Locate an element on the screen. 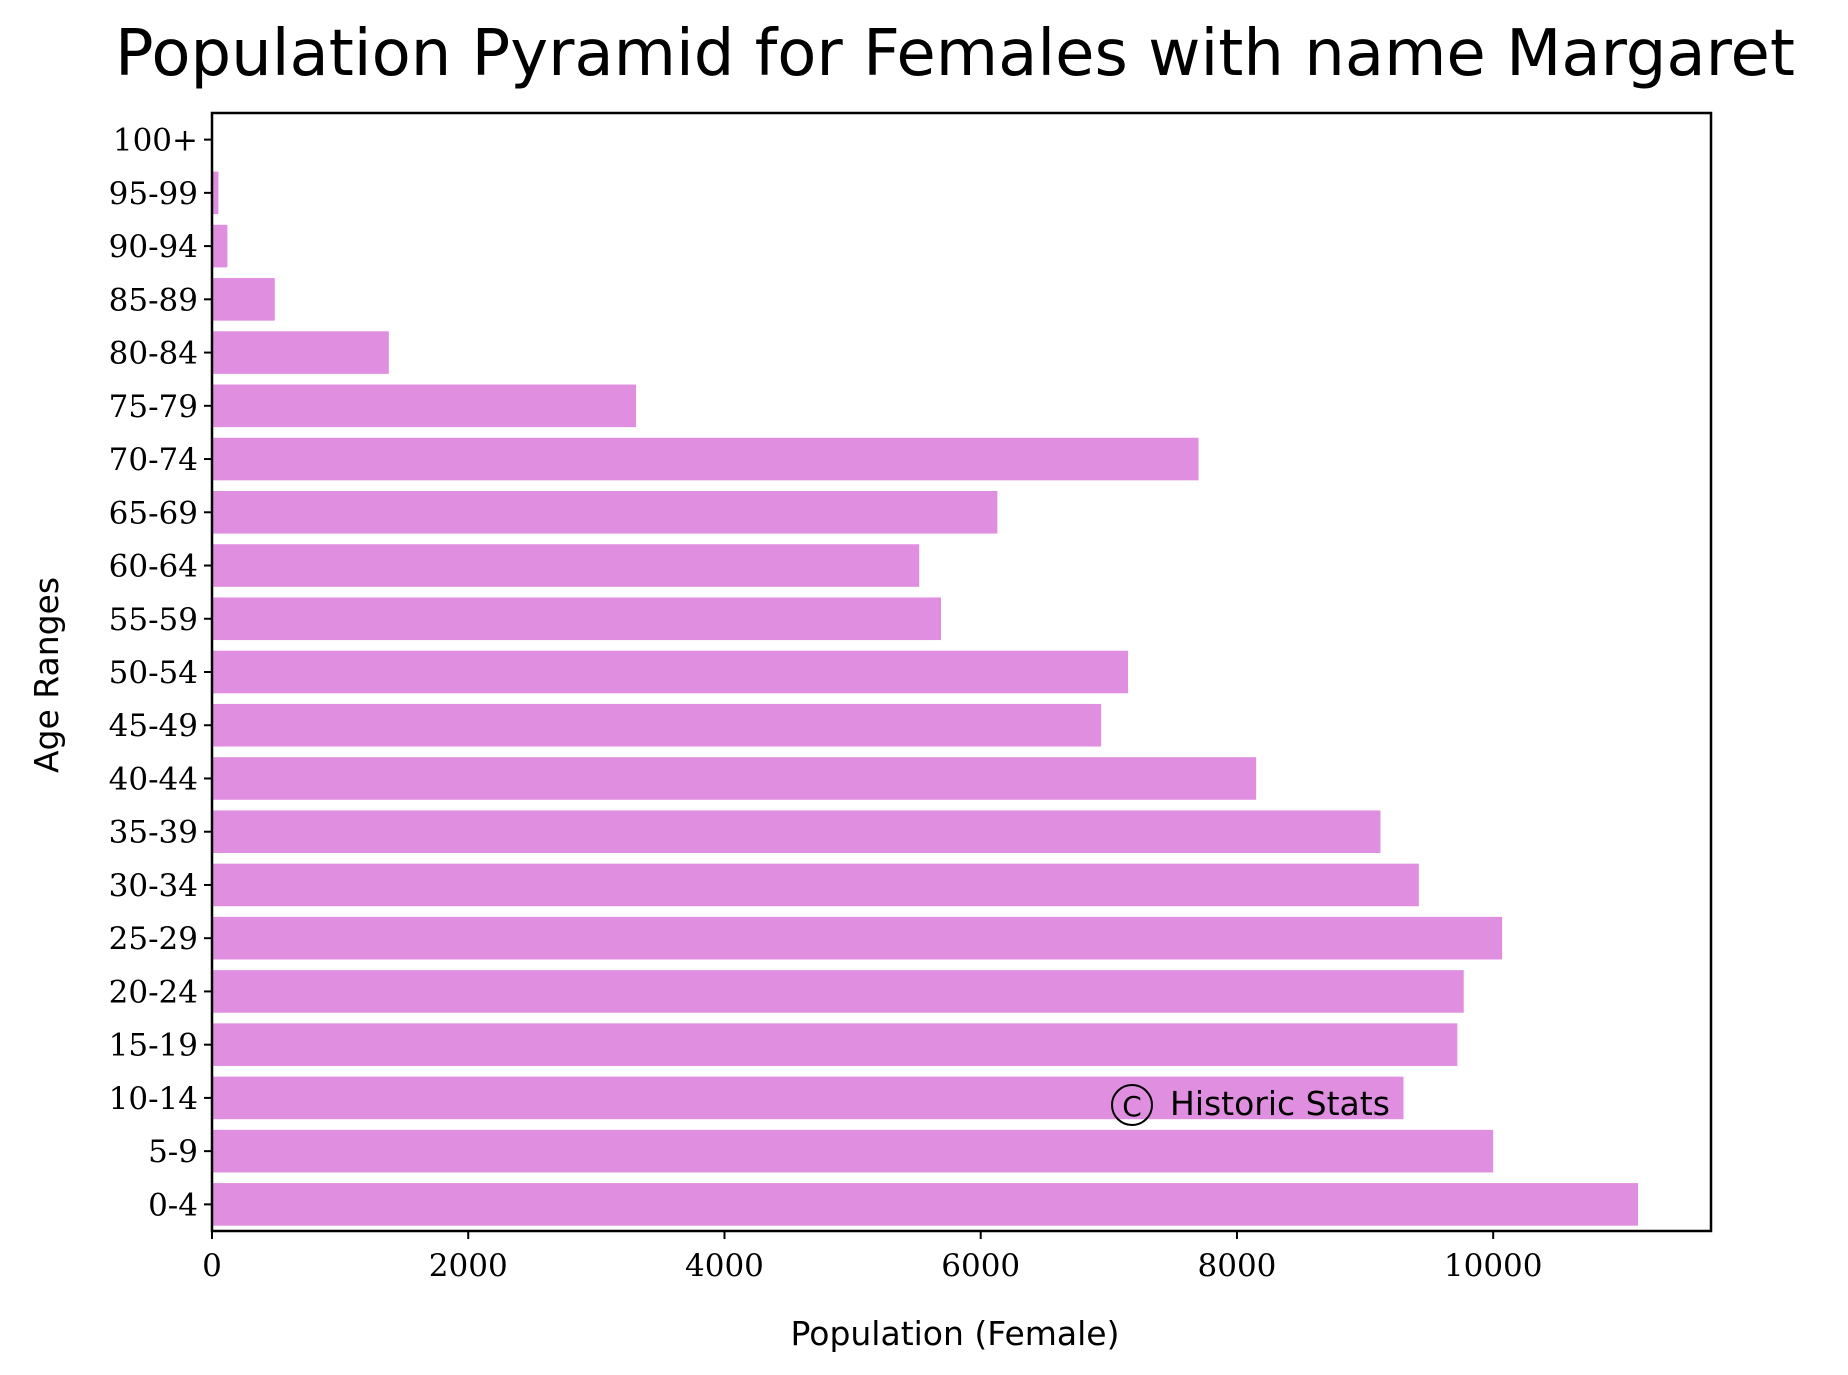  y-tick-label: 20-24 is located at coordinates (153, 992).